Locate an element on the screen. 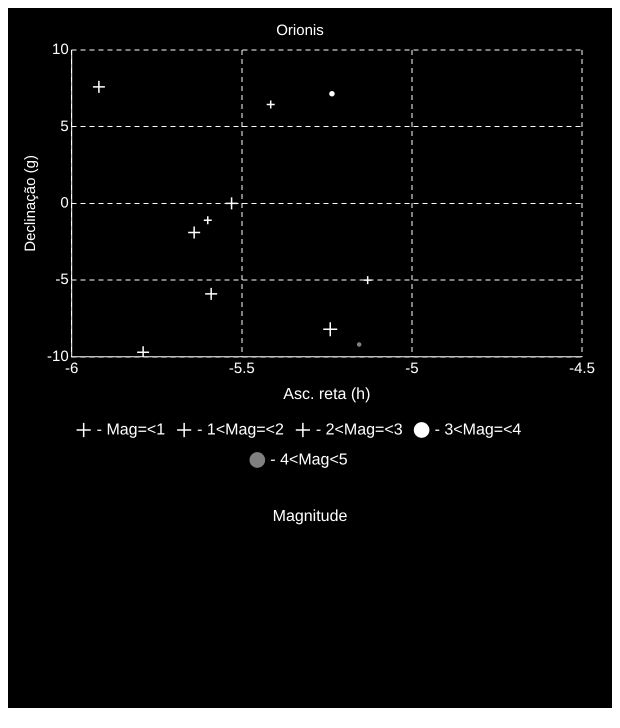  legend-label: - 2<Mag=<3 is located at coordinates (359, 429).